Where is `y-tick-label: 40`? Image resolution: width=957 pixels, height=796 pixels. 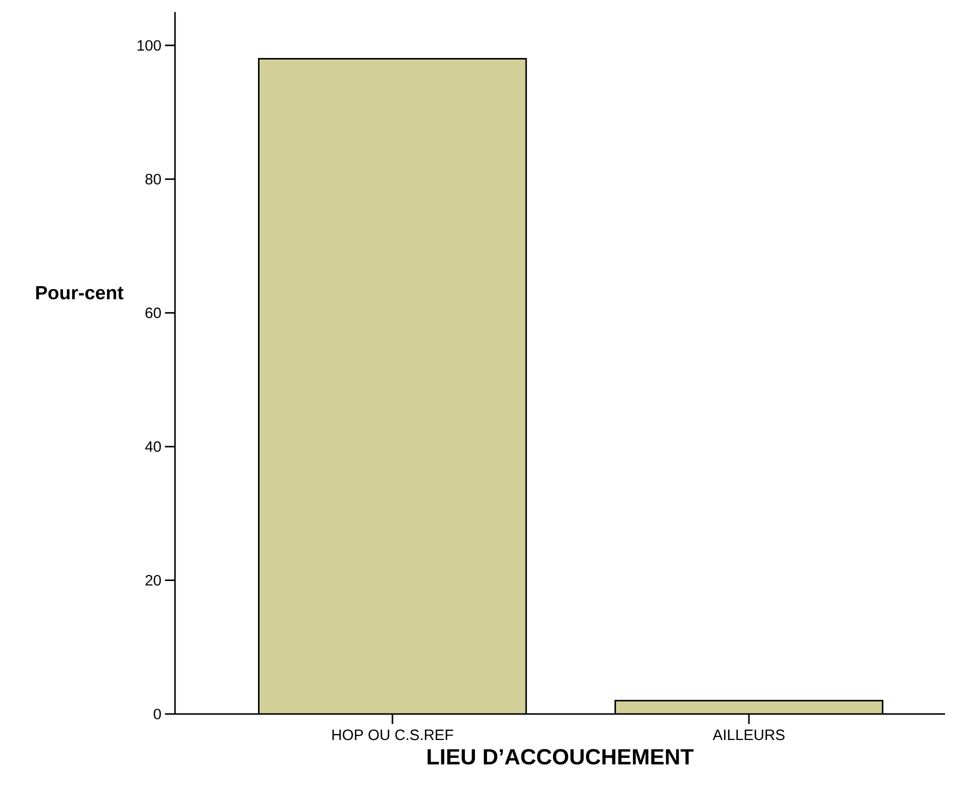 y-tick-label: 40 is located at coordinates (153, 446).